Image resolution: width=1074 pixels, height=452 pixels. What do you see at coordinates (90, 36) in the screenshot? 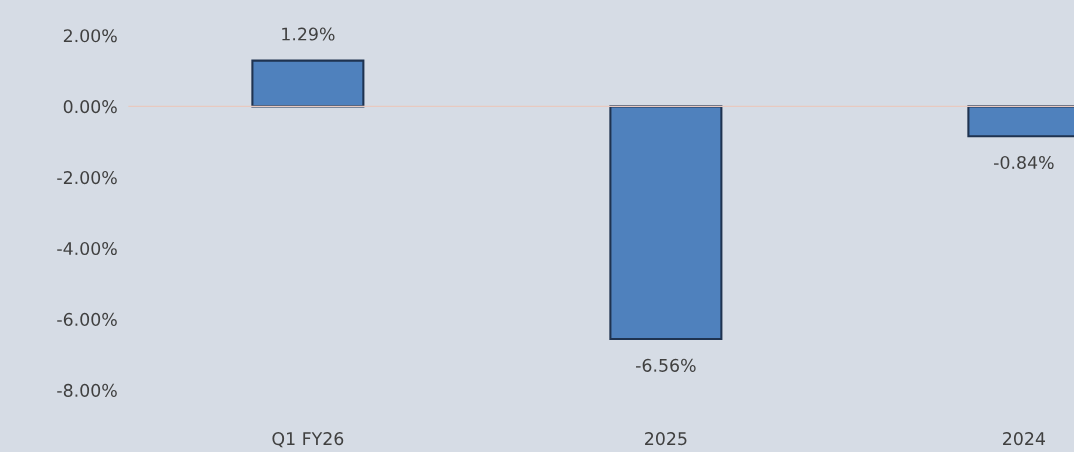
I see `y-tick-label: 2.00%` at bounding box center [90, 36].